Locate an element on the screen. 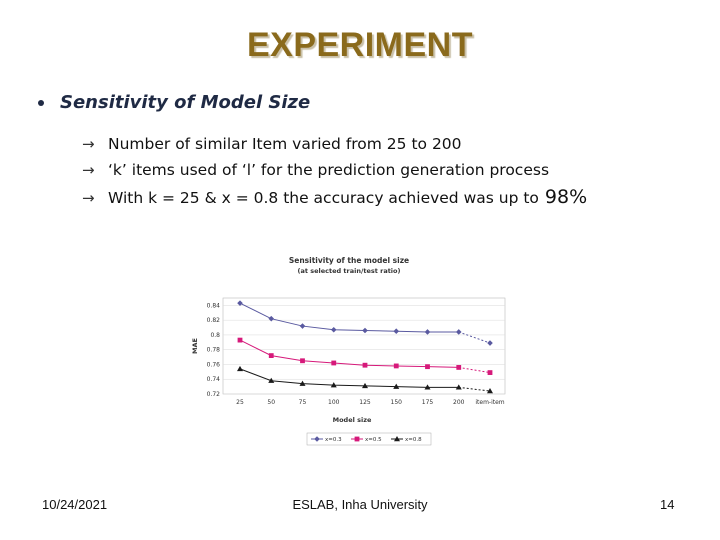 Image resolution: width=720 pixels, height=540 pixels. legend-label: x=0.3 is located at coordinates (333, 440).